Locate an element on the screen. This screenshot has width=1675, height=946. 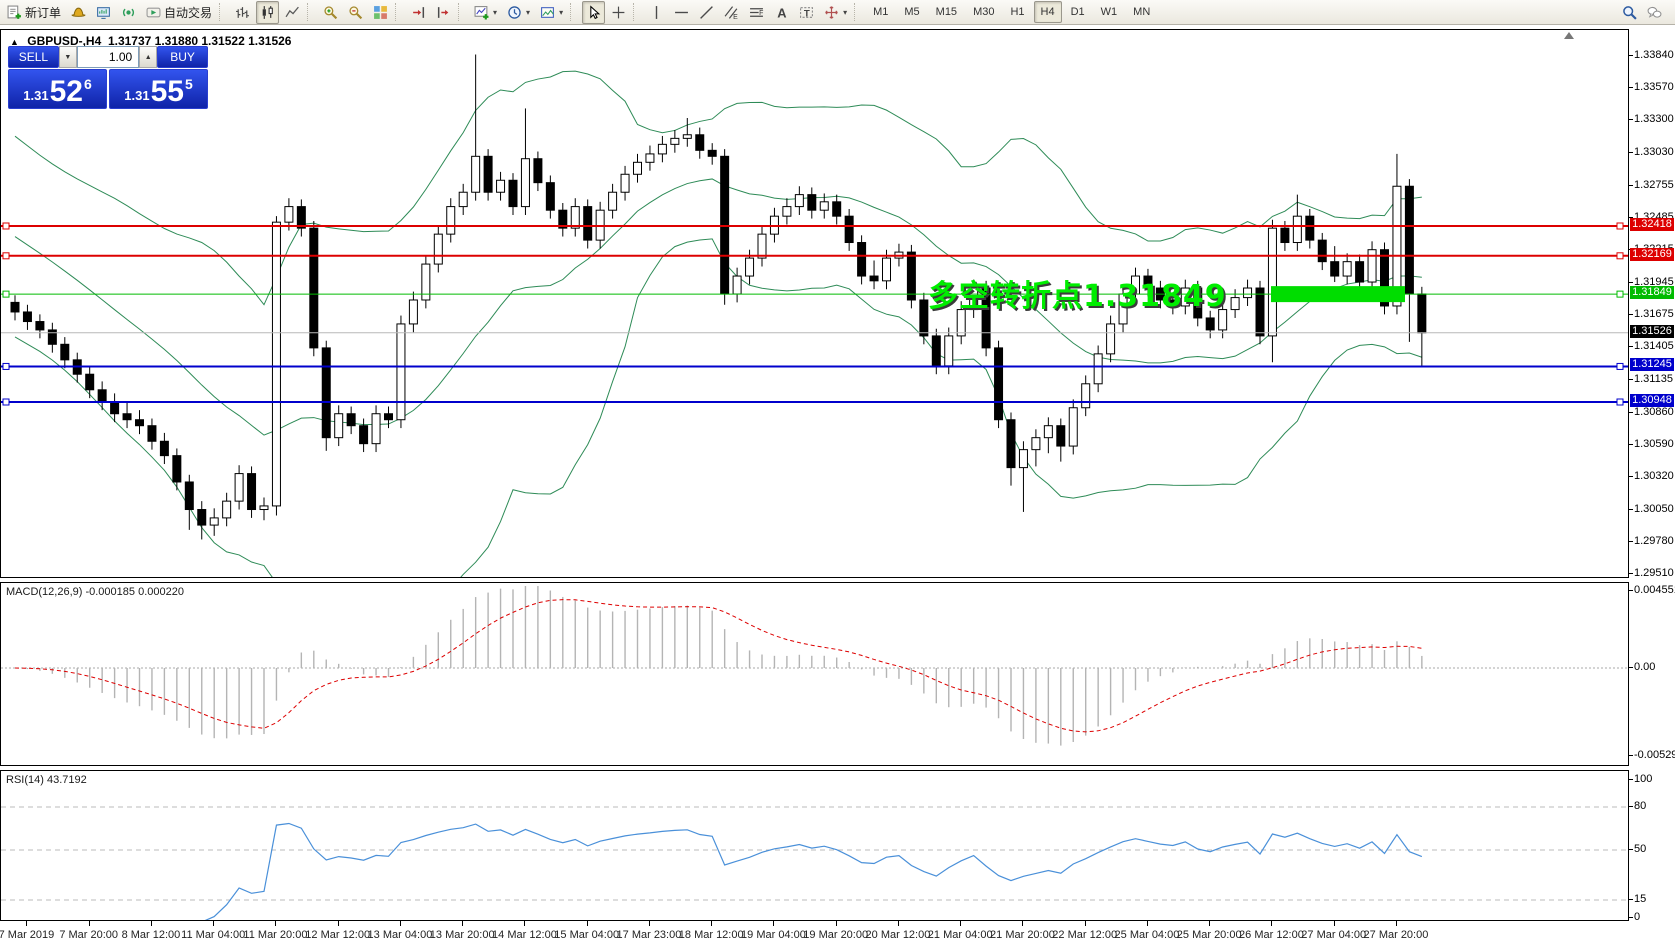
rsi-axis-label: 15 is located at coordinates (1640, 899).